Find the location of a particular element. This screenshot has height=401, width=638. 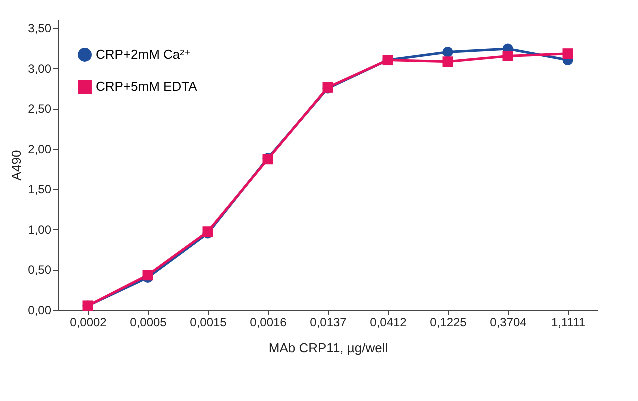

y-axis-title: A490 is located at coordinates (16, 165).